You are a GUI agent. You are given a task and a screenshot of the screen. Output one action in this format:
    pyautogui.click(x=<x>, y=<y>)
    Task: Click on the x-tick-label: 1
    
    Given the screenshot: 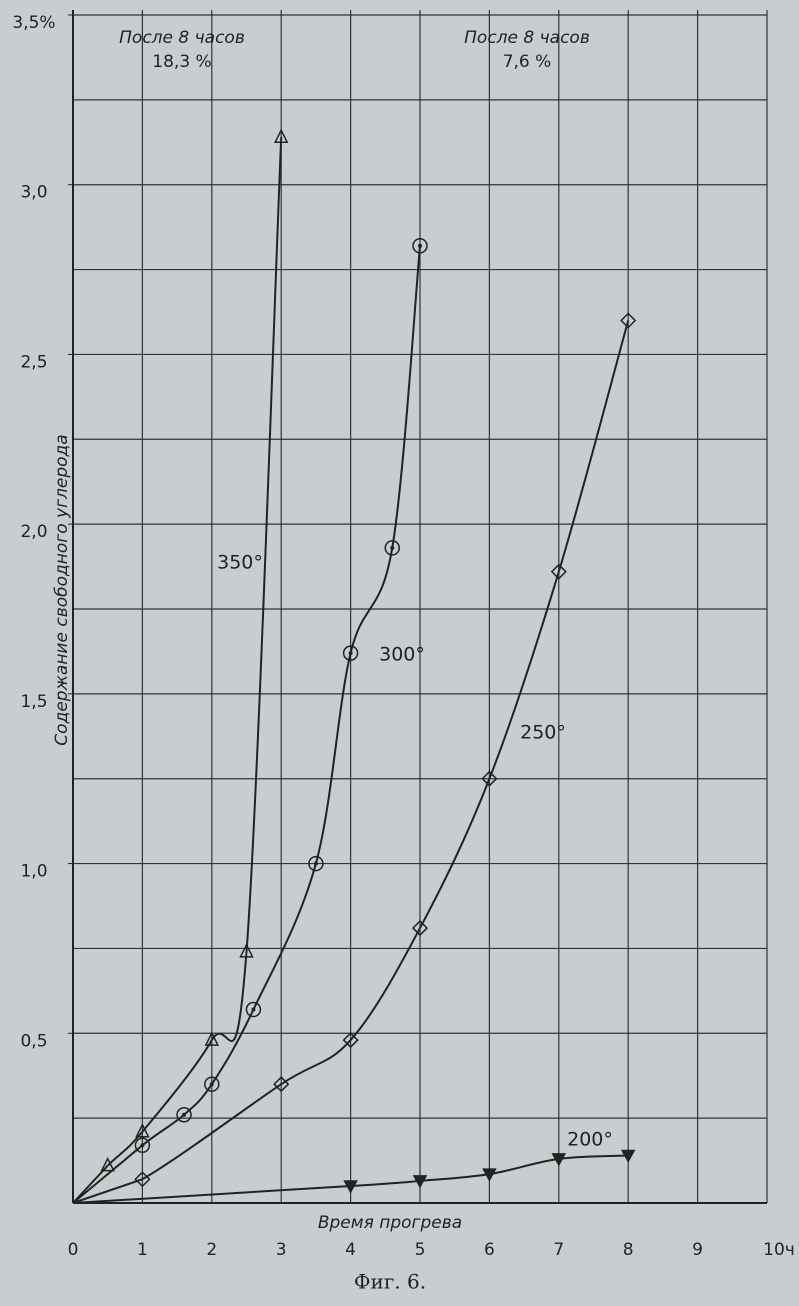 What is the action you would take?
    pyautogui.click(x=142, y=1250)
    